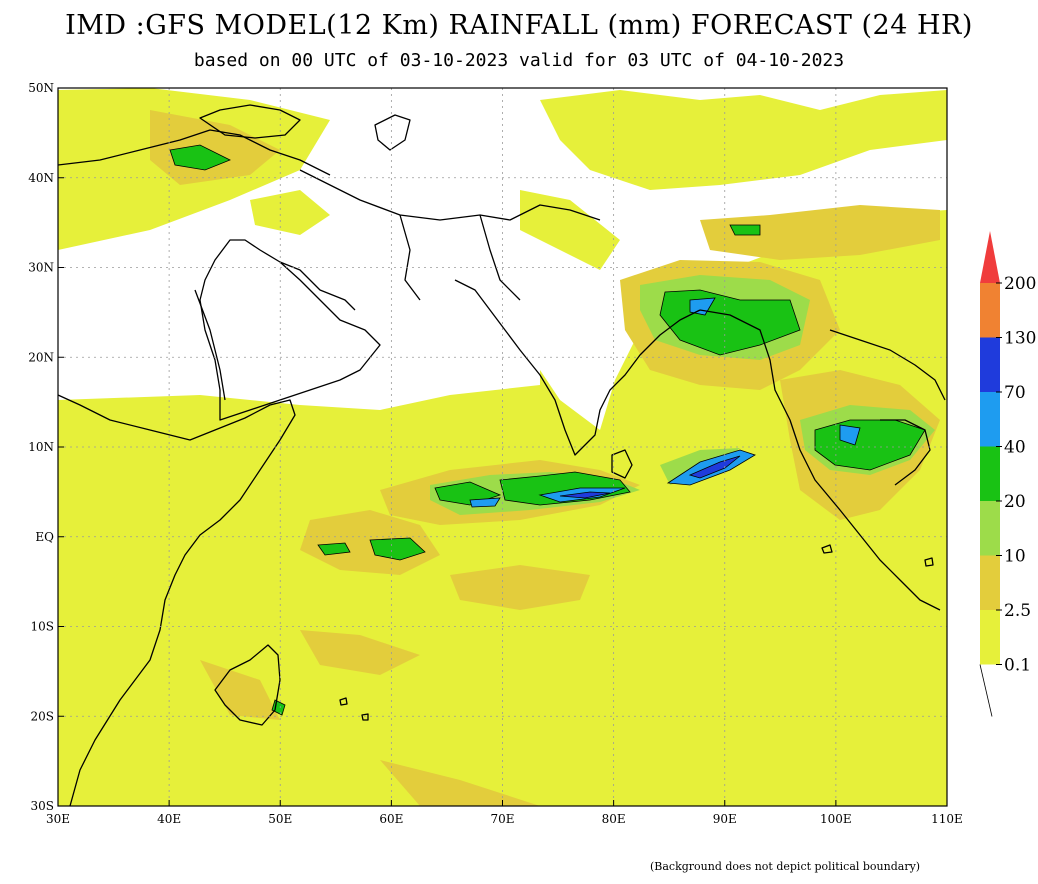 This screenshot has height=884, width=1038. I want to click on lat-tick-label: 30N, so click(41, 268).